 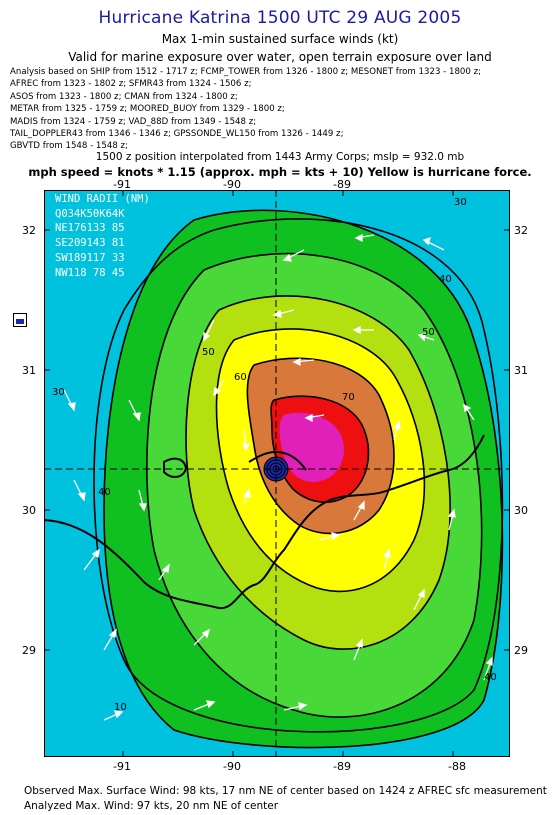 What do you see at coordinates (29, 370) in the screenshot?
I see `lat-label-left: 31` at bounding box center [29, 370].